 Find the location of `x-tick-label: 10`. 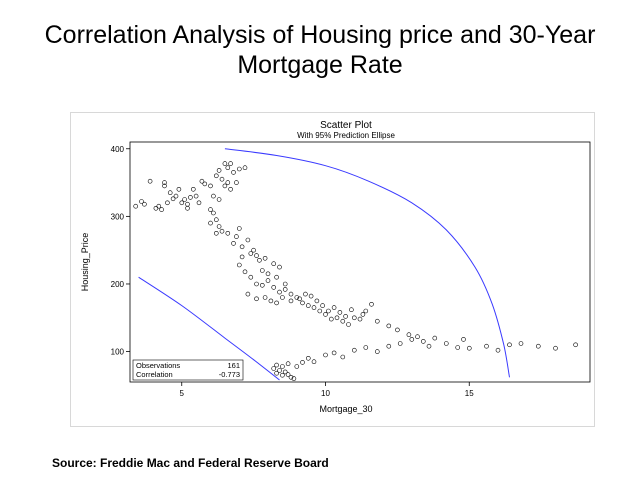

x-tick-label: 10 is located at coordinates (325, 393).